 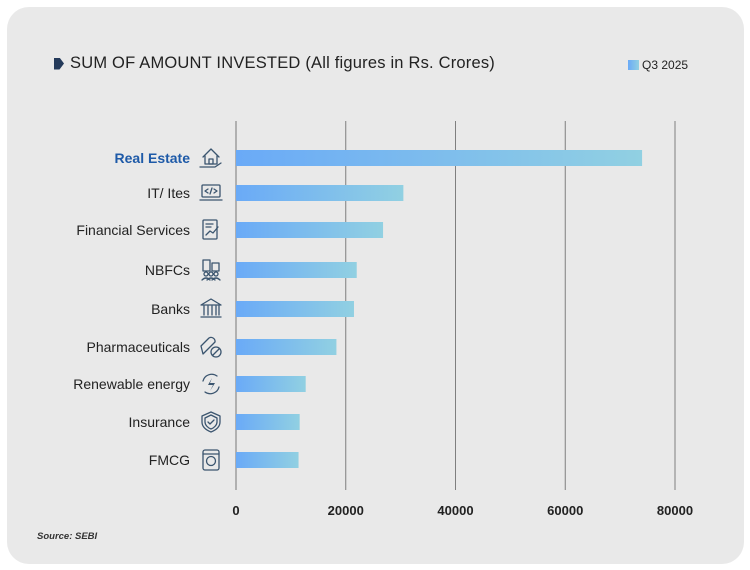 I want to click on category-label: IT/ Ites, so click(x=168, y=193).